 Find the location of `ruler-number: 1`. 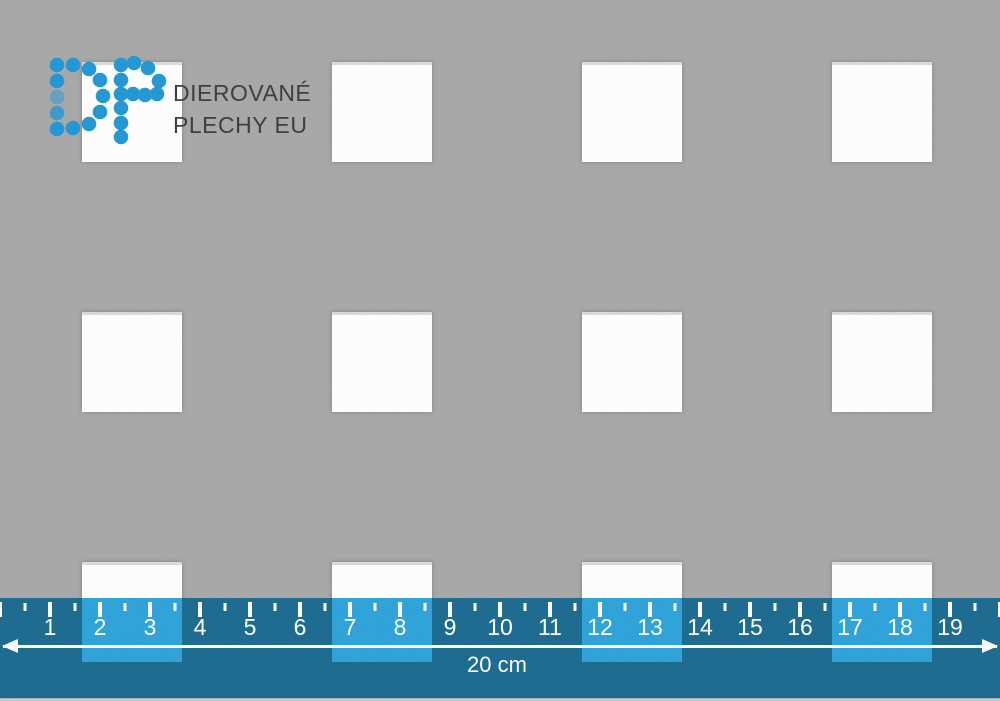

ruler-number: 1 is located at coordinates (50, 627).